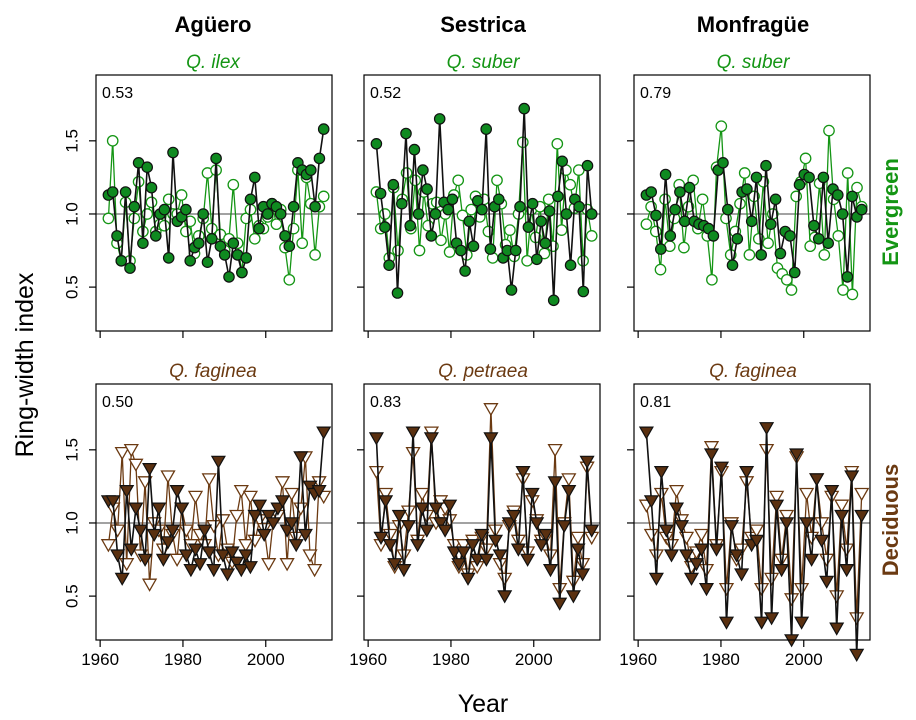 Image resolution: width=916 pixels, height=720 pixels. Describe the element at coordinates (804, 659) in the screenshot. I see `x-tick-label-monfrague-deciduous: 2000` at that location.